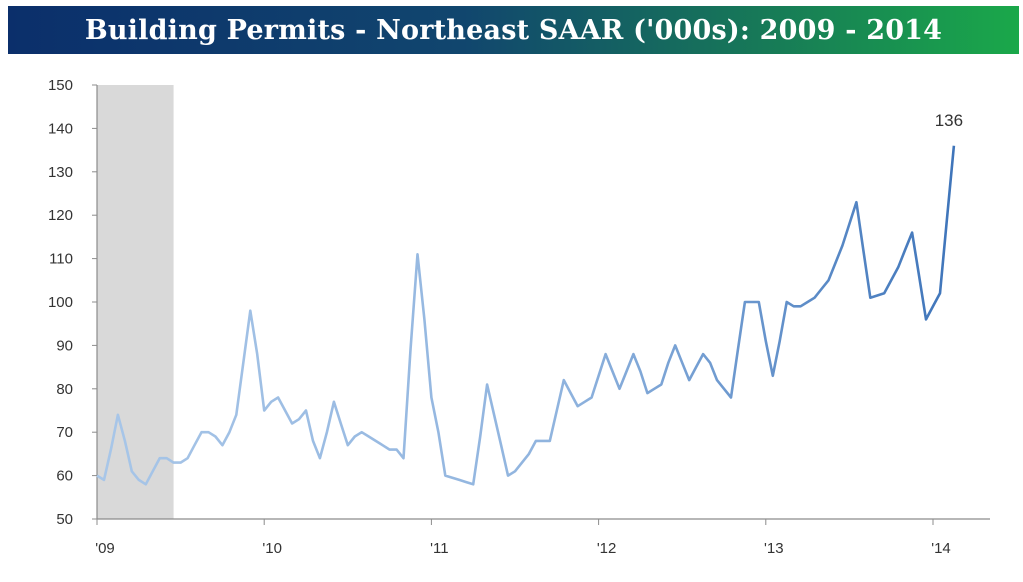  I want to click on peak-value-label: 136, so click(949, 120).